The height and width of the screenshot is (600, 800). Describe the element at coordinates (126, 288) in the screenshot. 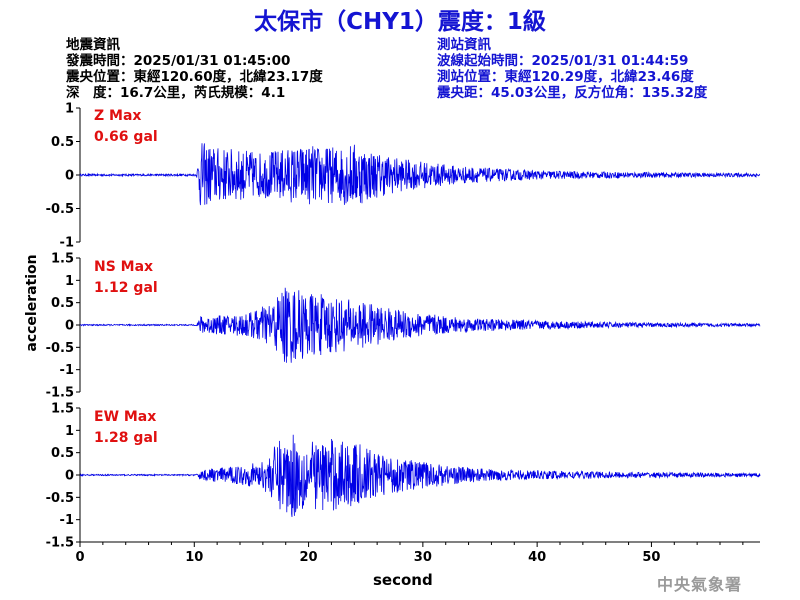

I see `ns-max-value: 1.12 gal` at that location.